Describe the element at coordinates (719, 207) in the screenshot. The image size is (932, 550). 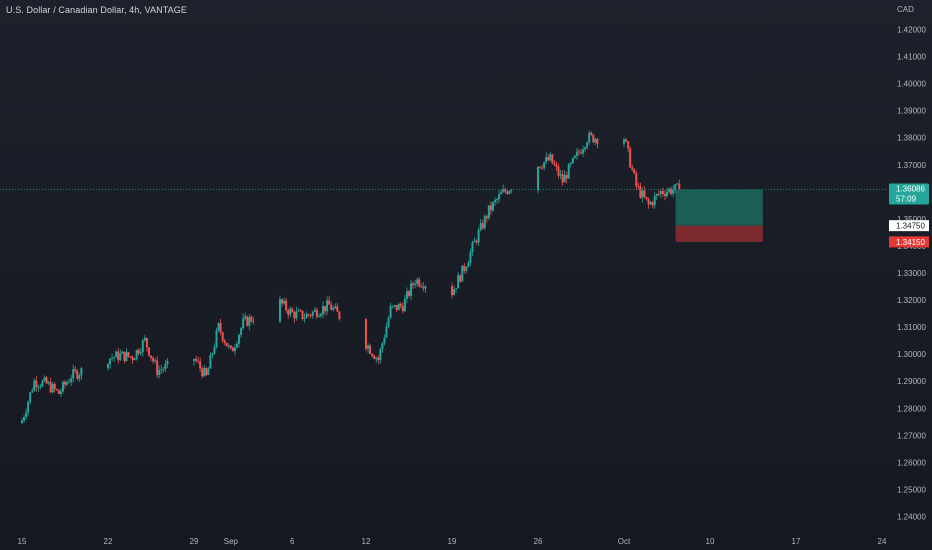
I see `profit-zone` at that location.